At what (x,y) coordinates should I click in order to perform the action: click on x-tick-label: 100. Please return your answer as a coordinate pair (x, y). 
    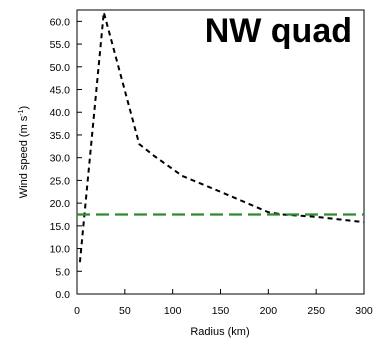
    Looking at the image, I should click on (173, 311).